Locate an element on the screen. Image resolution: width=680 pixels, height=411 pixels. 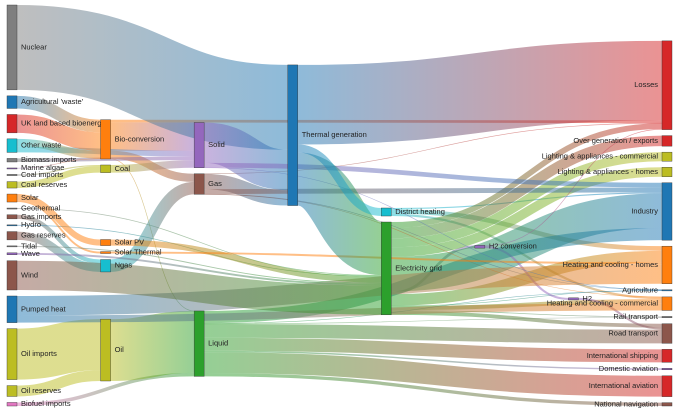
node-label: Bio-conversion is located at coordinates (140, 138).